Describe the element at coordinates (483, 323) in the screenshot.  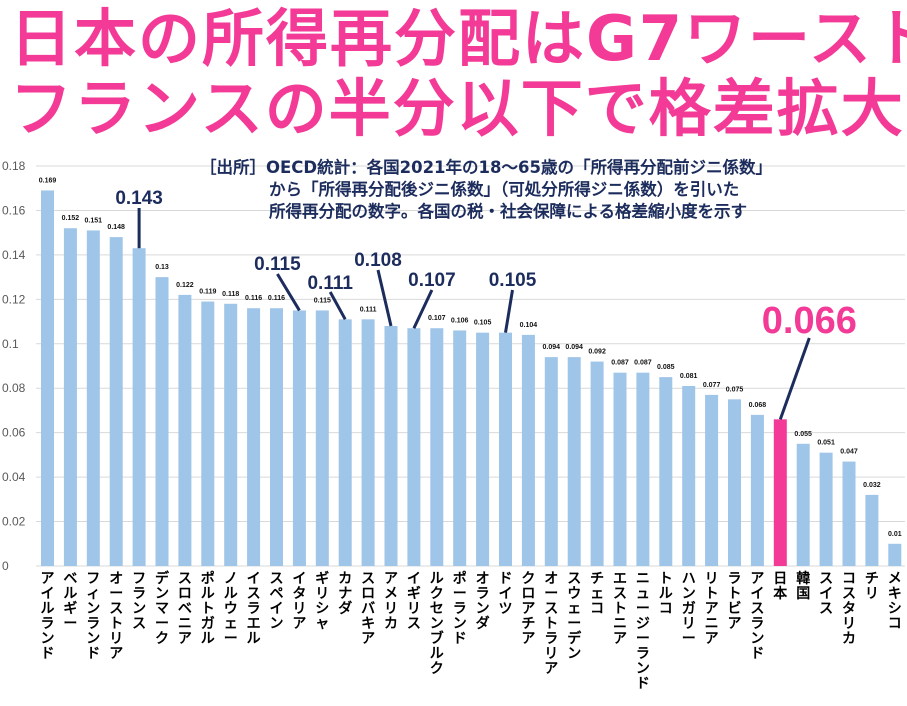
I see `data-label: 0.105` at that location.